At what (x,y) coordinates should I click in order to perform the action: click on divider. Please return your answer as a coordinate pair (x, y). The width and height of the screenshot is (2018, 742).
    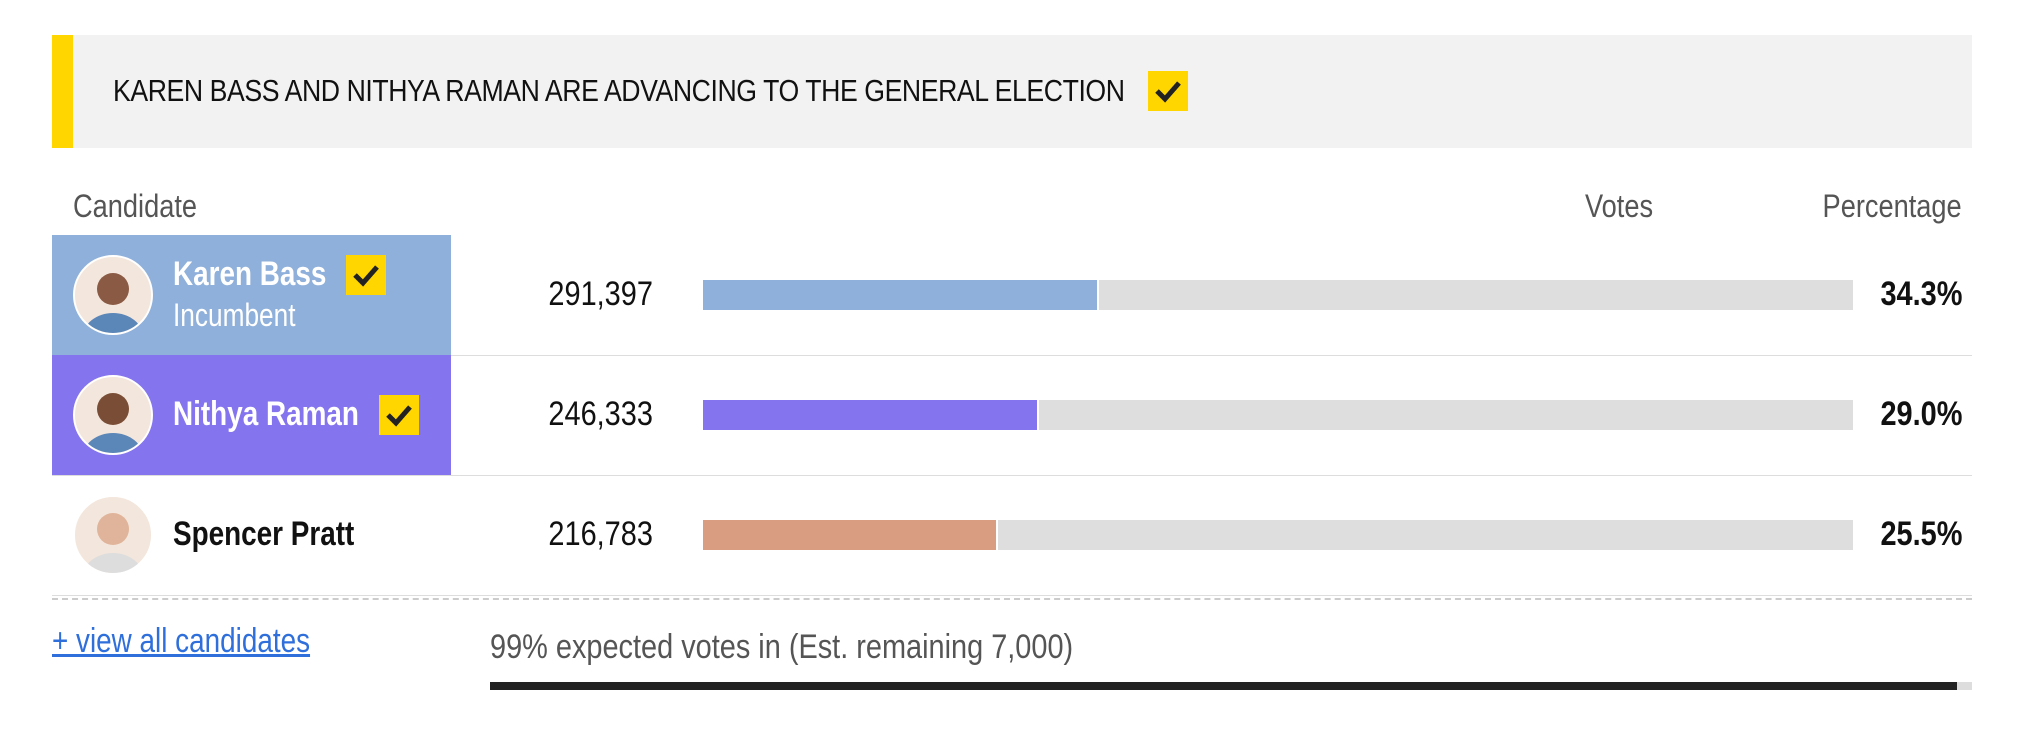
    Looking at the image, I should click on (1012, 599).